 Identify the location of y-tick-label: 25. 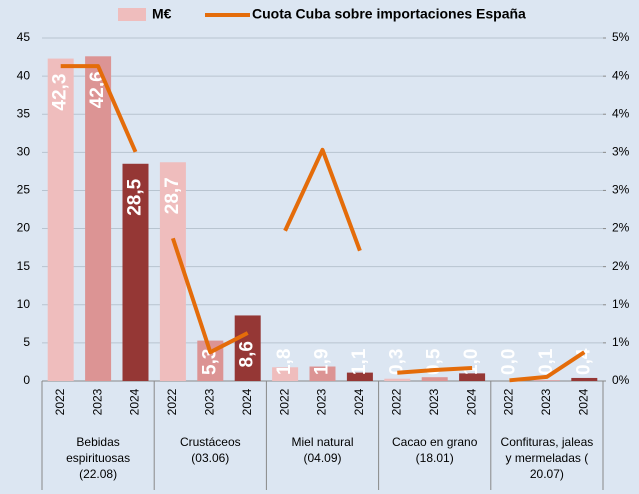
(24, 190).